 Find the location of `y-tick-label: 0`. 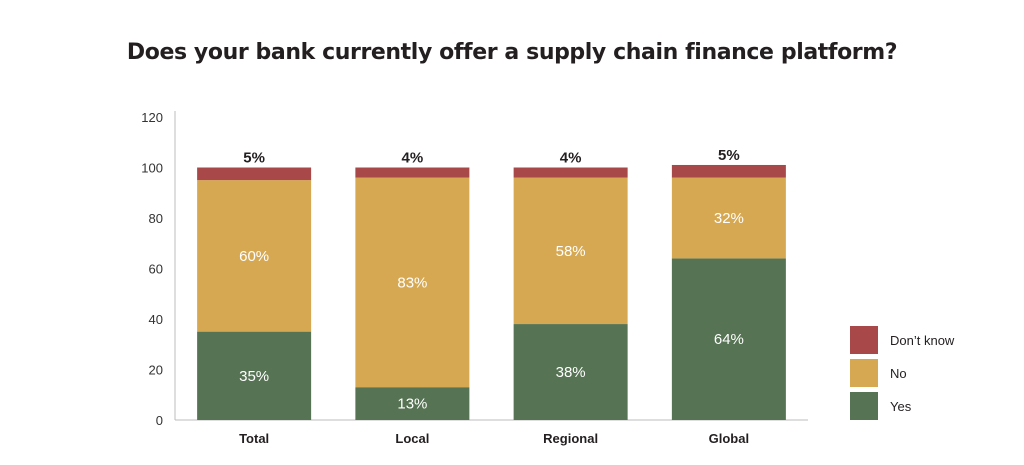

y-tick-label: 0 is located at coordinates (159, 420).